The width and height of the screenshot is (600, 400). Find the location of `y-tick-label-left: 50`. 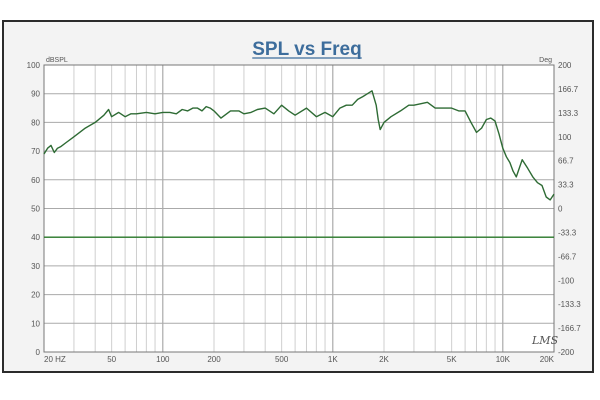

y-tick-label-left: 50 is located at coordinates (35, 209).